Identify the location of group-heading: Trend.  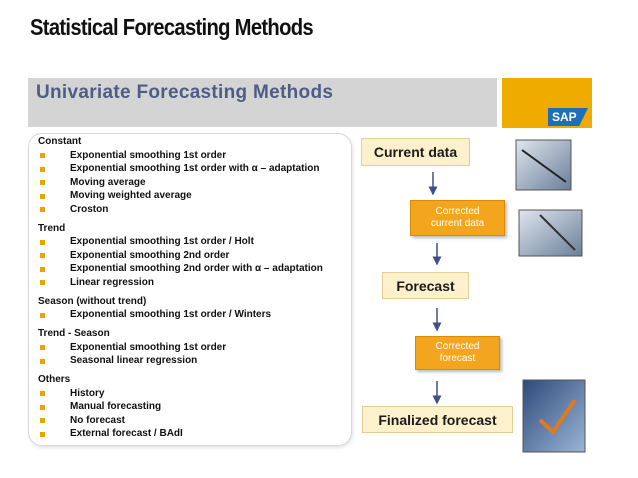
(52, 228).